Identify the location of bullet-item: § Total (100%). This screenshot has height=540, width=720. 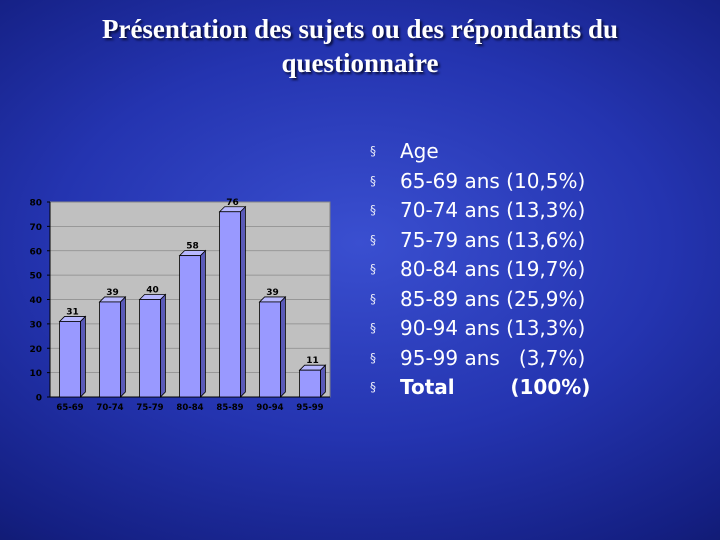
(480, 388).